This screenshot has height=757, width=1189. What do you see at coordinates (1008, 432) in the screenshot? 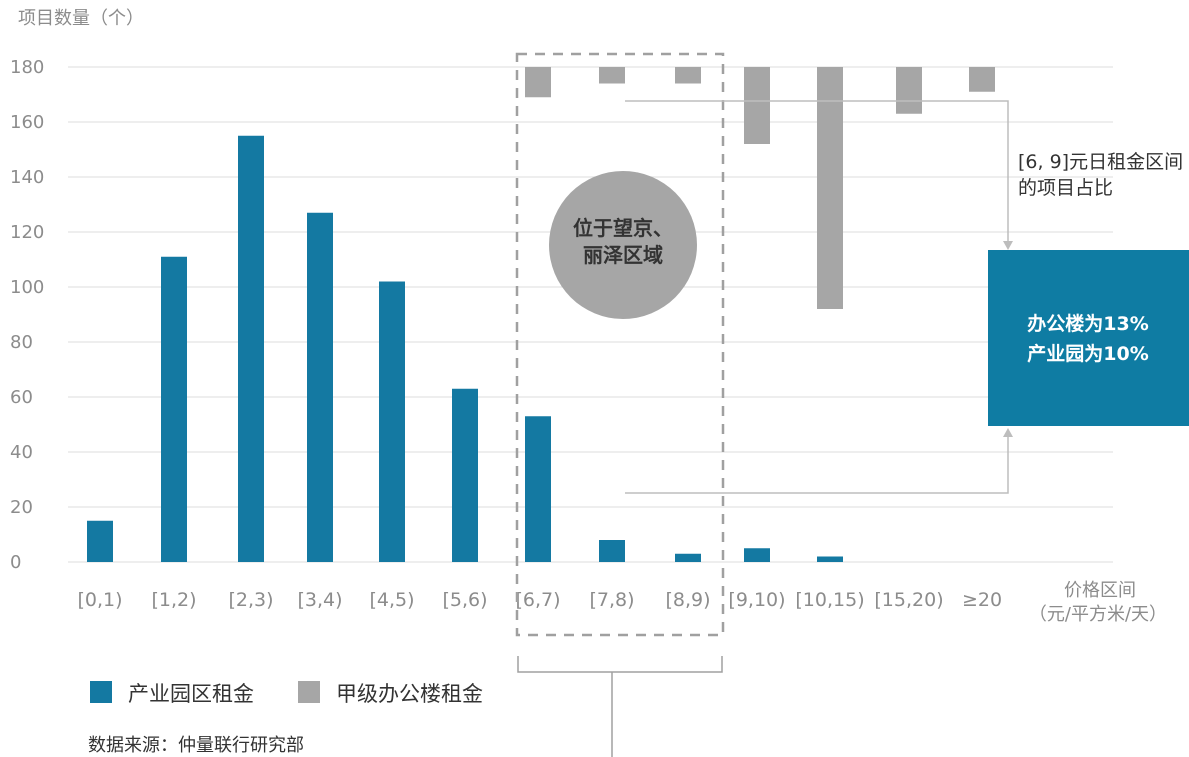
I see `arrow-up-icon` at bounding box center [1008, 432].